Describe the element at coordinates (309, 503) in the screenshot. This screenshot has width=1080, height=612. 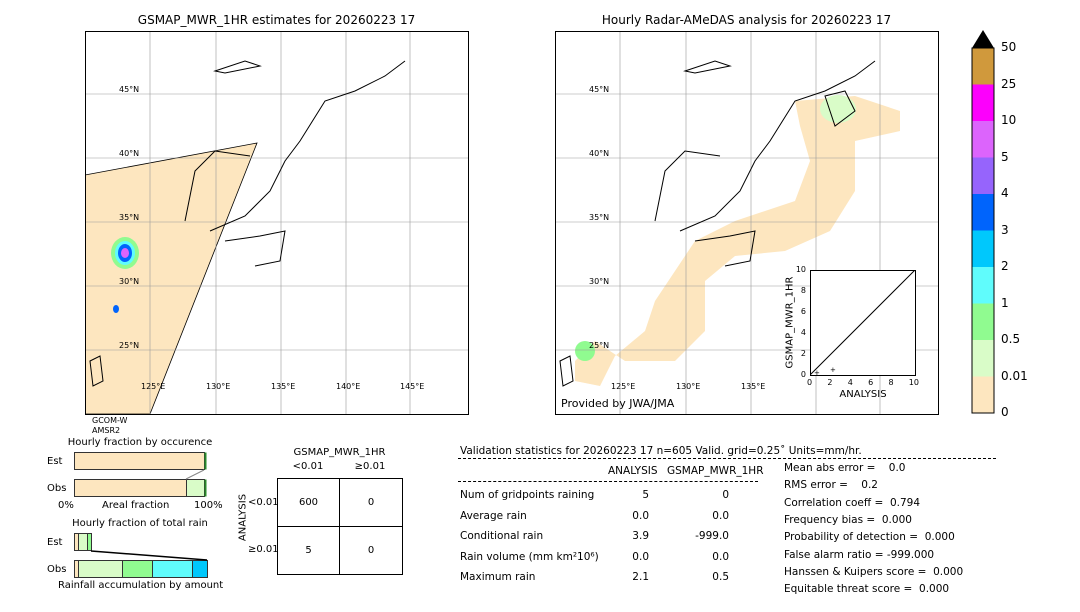
I see `cell: 600` at that location.